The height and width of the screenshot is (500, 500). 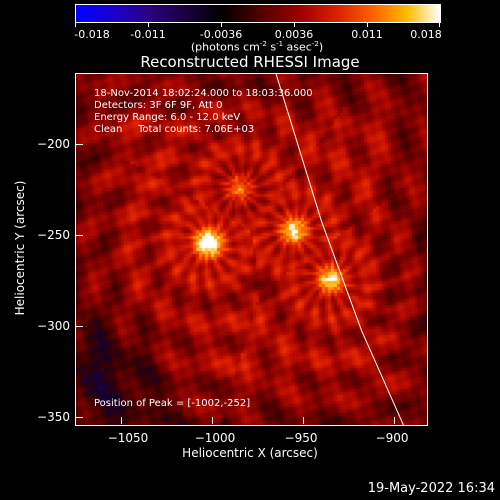 I want to click on x-tick-label: −900, so click(x=392, y=438).